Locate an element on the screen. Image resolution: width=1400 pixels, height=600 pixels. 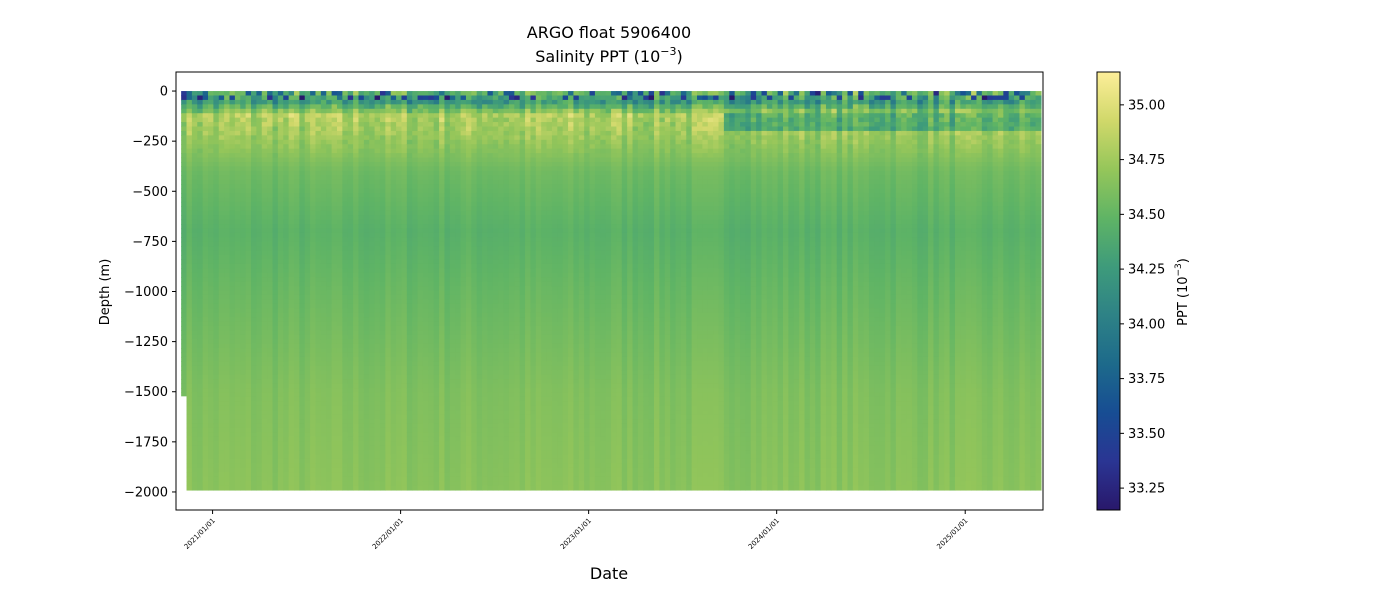
chart-subtitle: Salinity PPT (10−3) is located at coordinates (609, 55).